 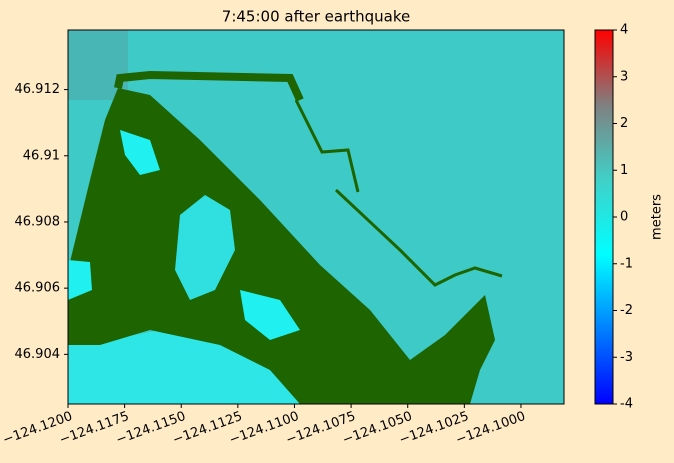 What do you see at coordinates (209, 86) in the screenshot?
I see `jetty` at bounding box center [209, 86].